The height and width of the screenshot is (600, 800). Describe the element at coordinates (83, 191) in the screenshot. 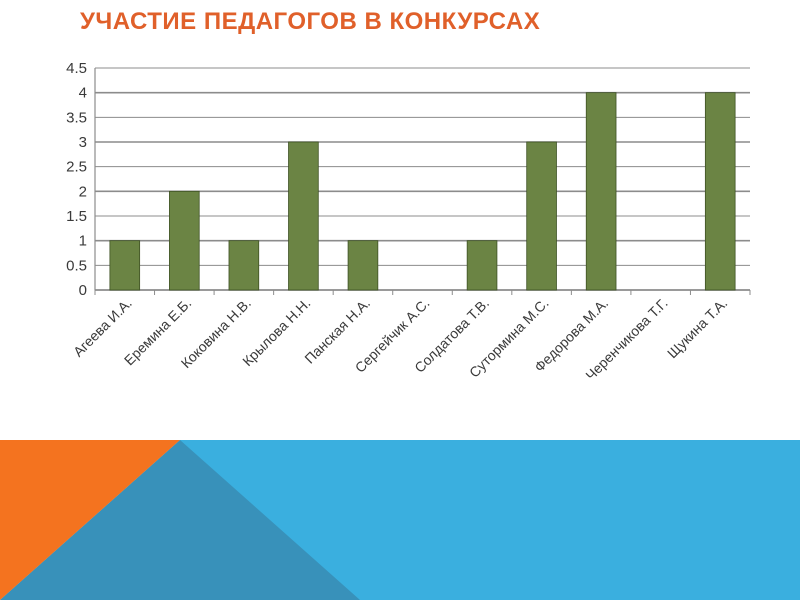

I see `y-tick-label: 2` at that location.